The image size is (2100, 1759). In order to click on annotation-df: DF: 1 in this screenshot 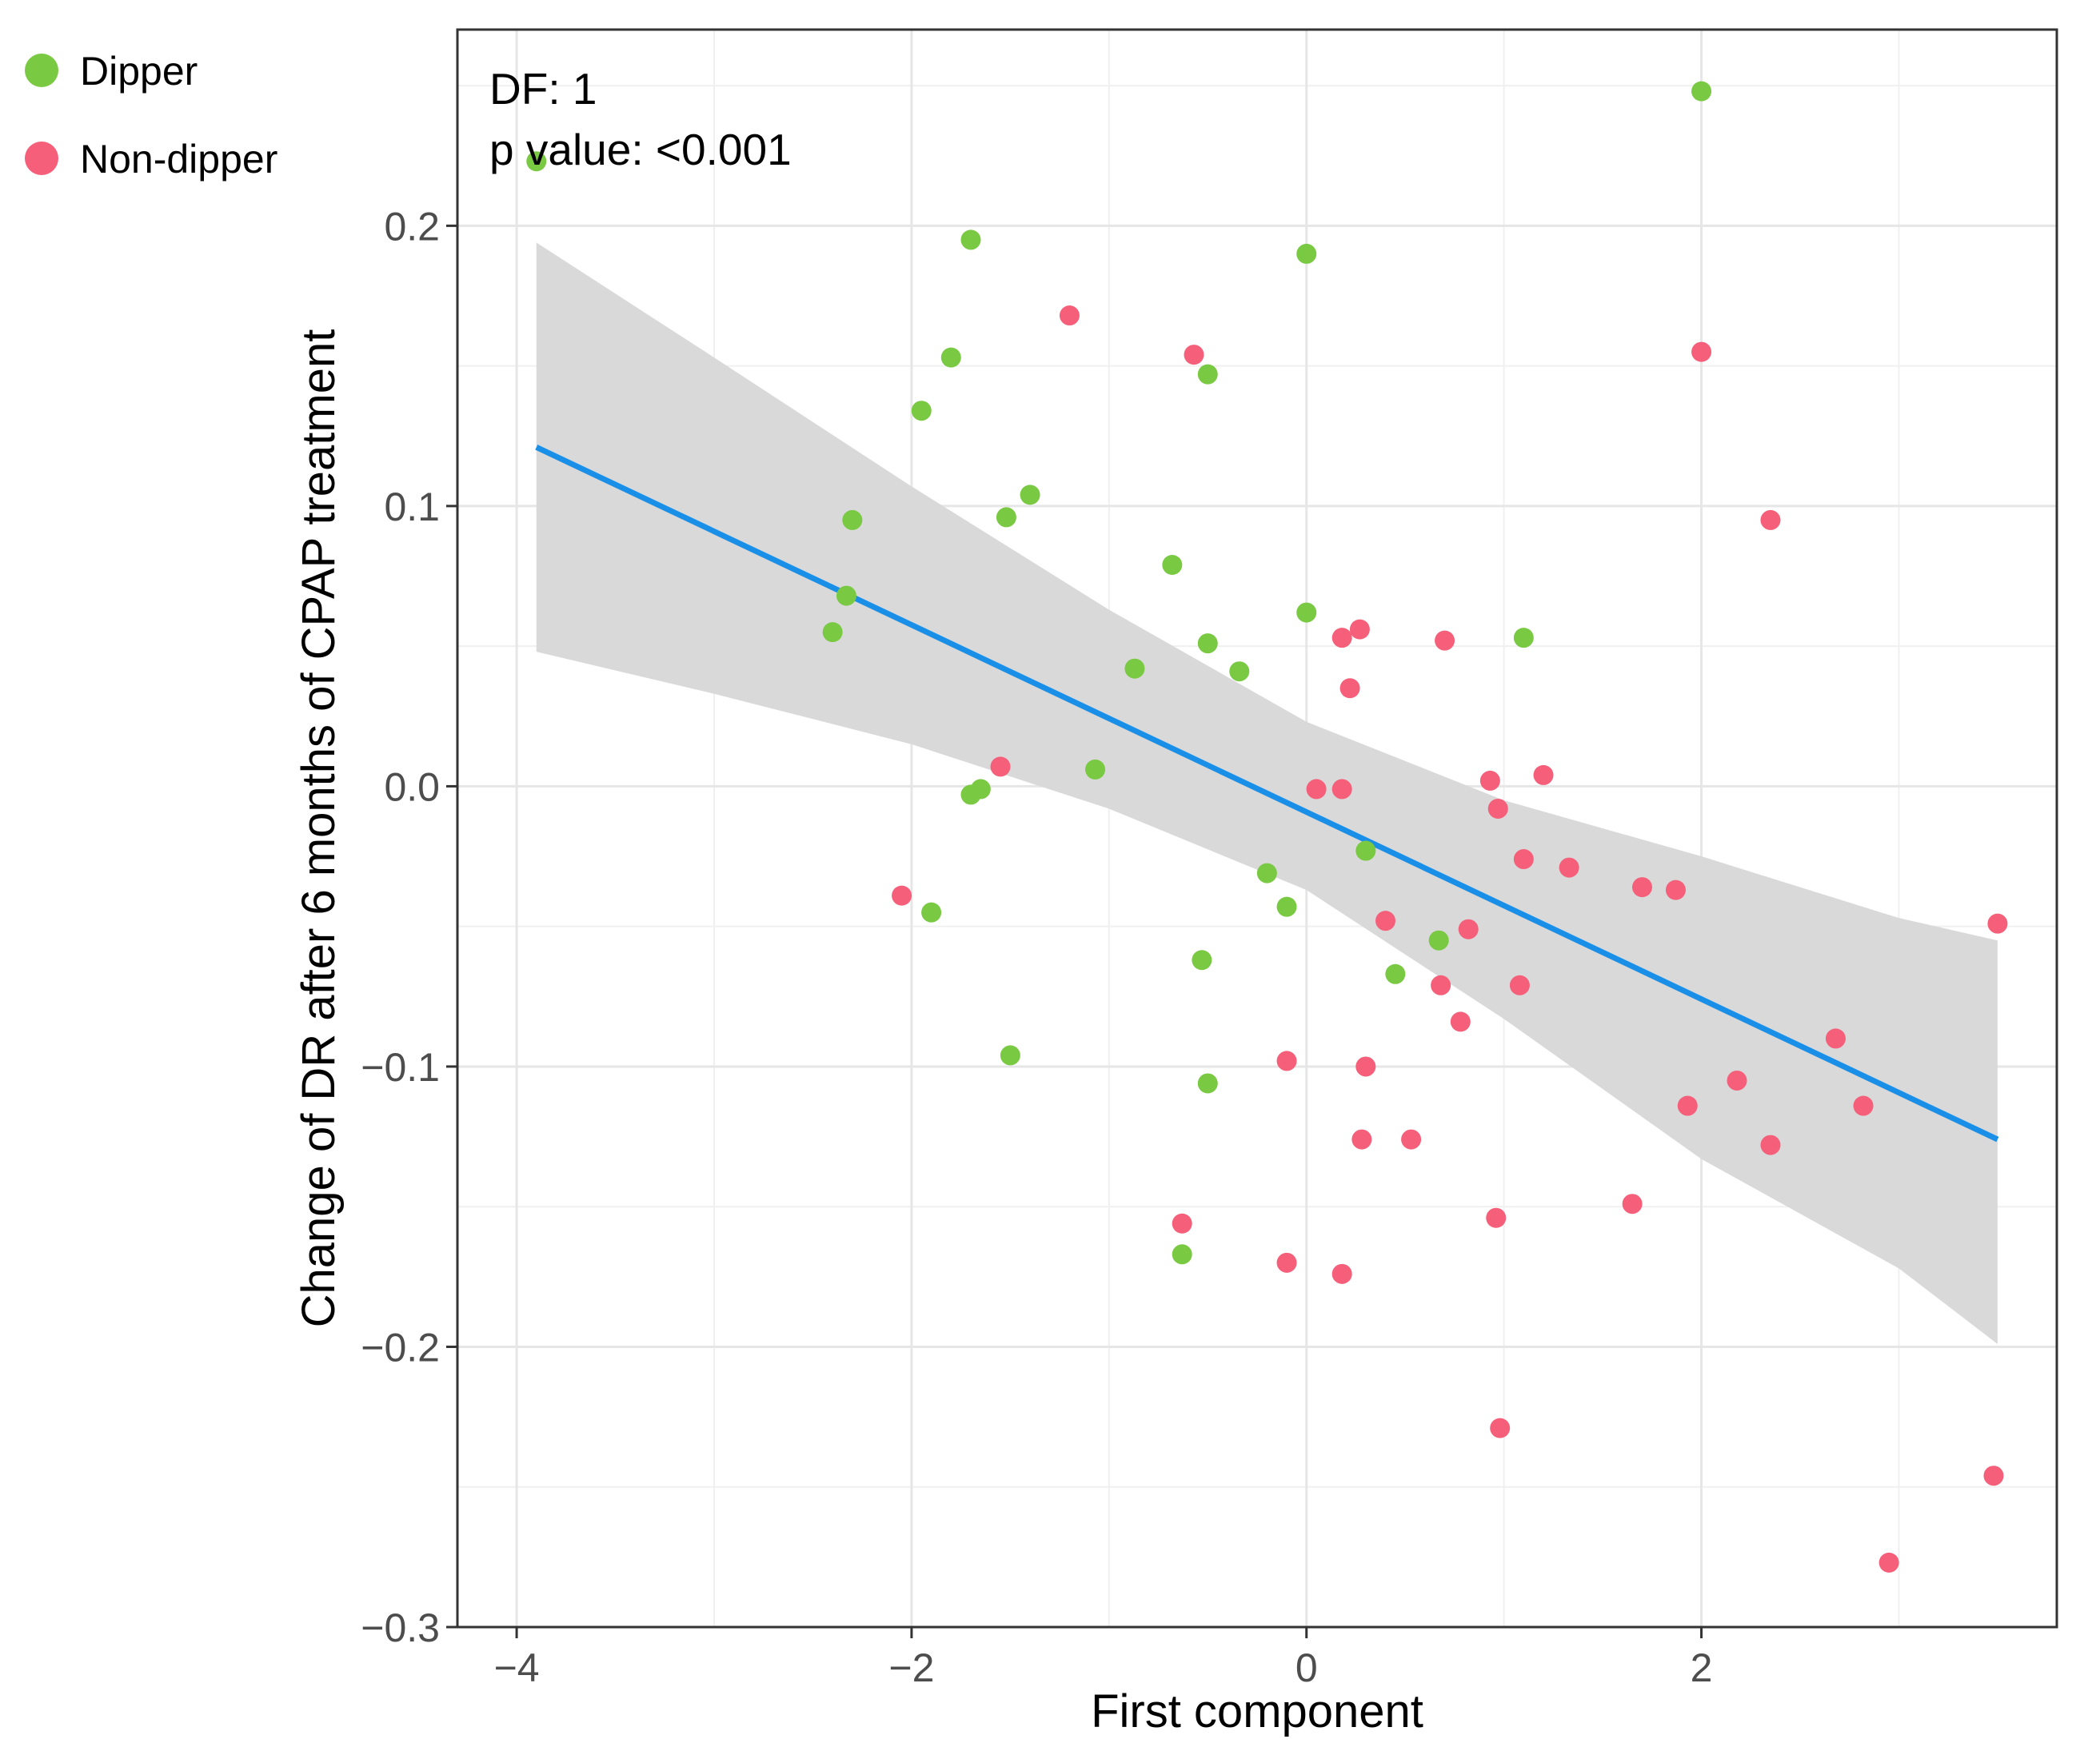, I will do `click(543, 89)`.